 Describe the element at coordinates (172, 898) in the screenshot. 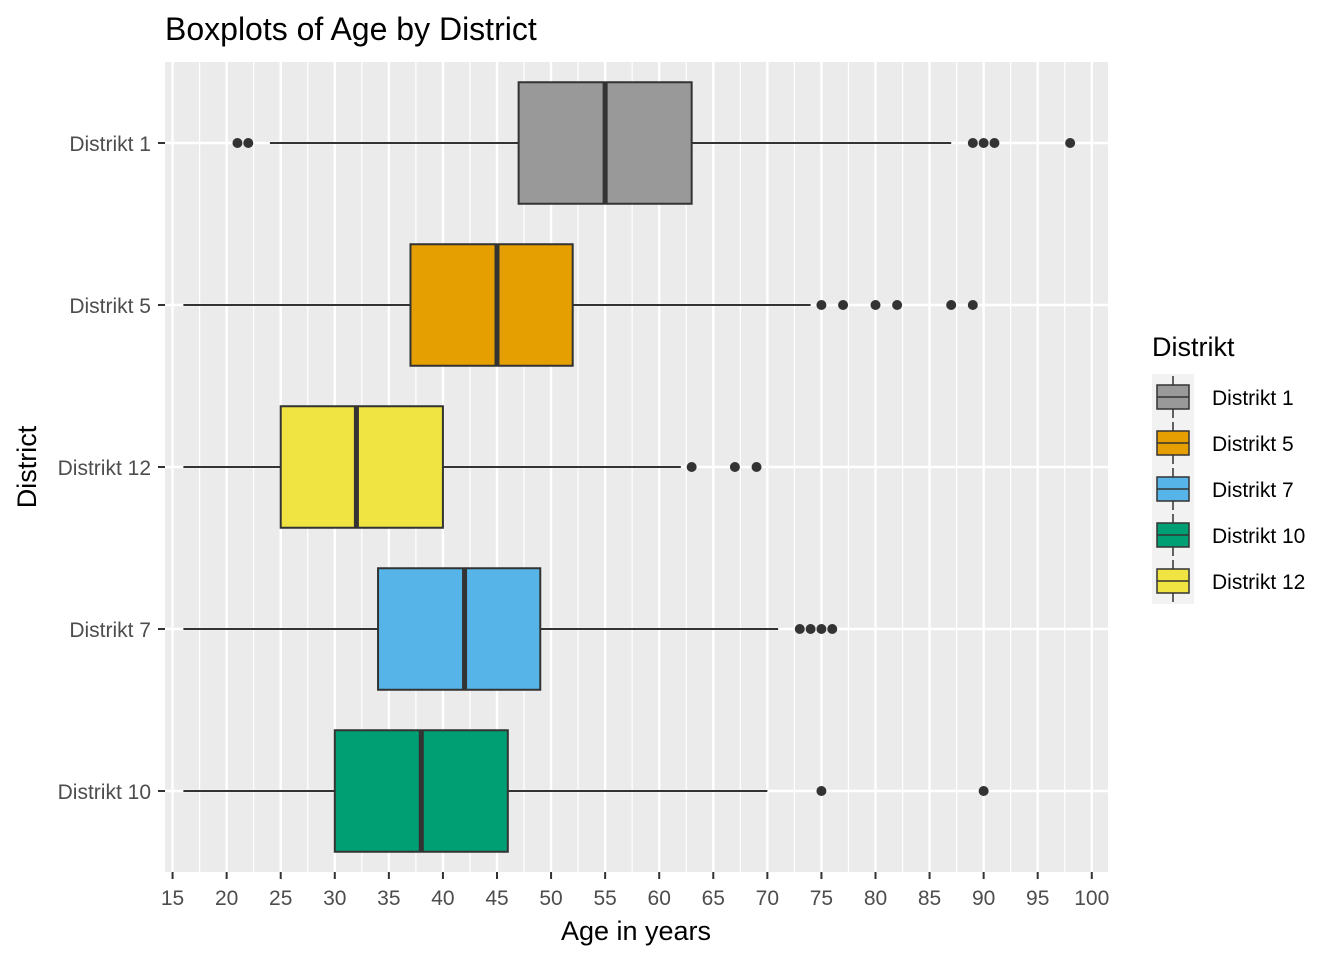

I see `x-tick-label: 15` at that location.